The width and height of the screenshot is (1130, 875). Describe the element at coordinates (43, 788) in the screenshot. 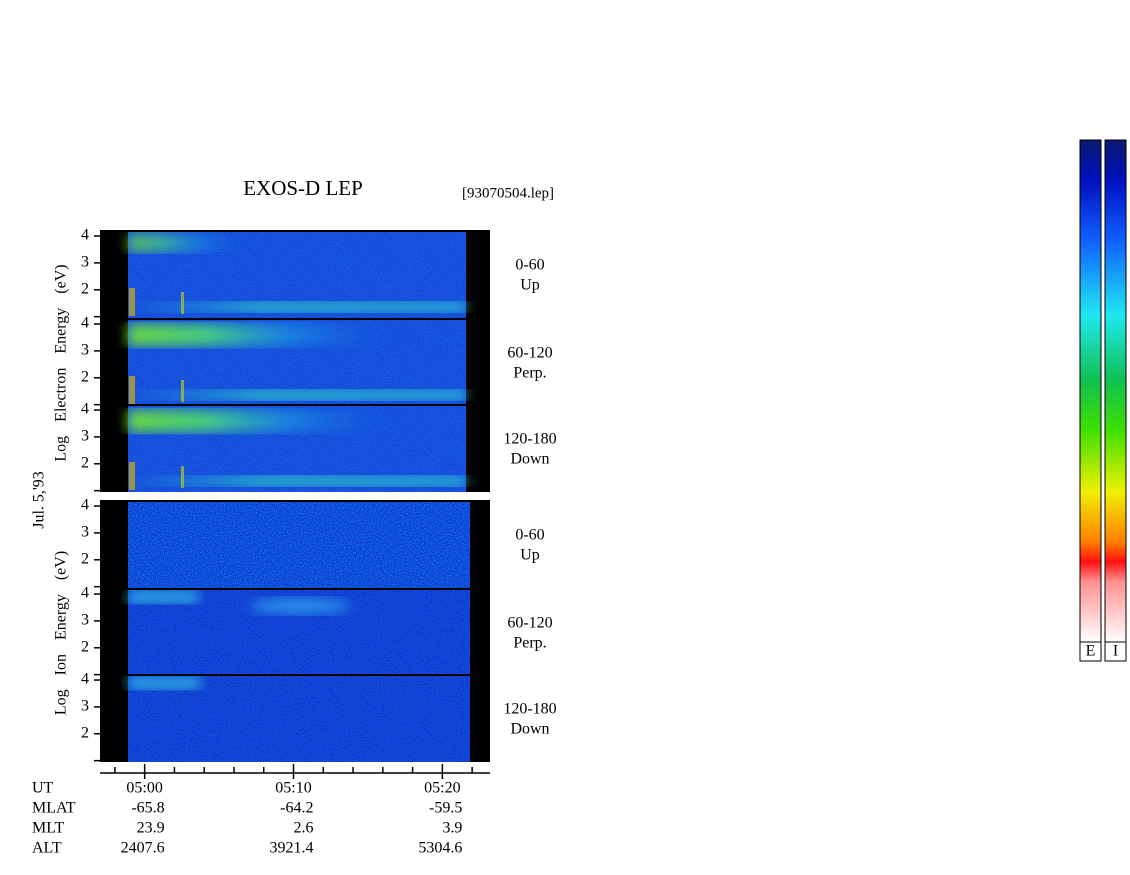

I see `row-label: UT` at that location.